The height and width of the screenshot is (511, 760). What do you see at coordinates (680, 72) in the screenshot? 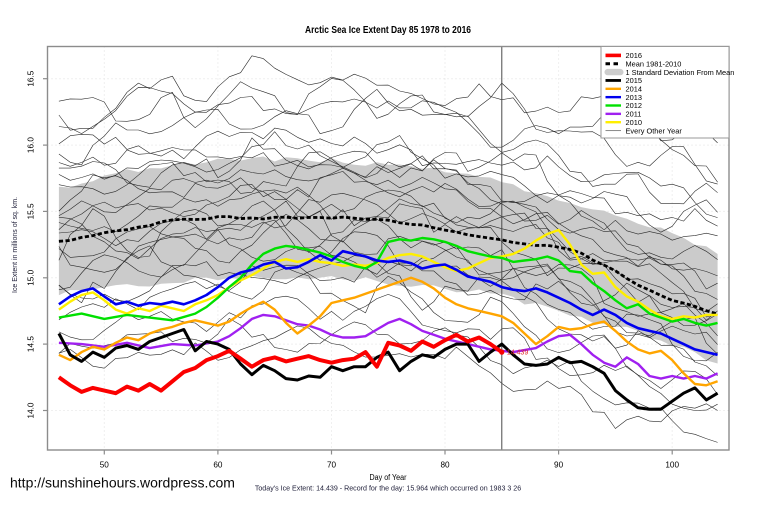
I see `svg-text: 1 Standard Deviation From Mean` at bounding box center [680, 72].